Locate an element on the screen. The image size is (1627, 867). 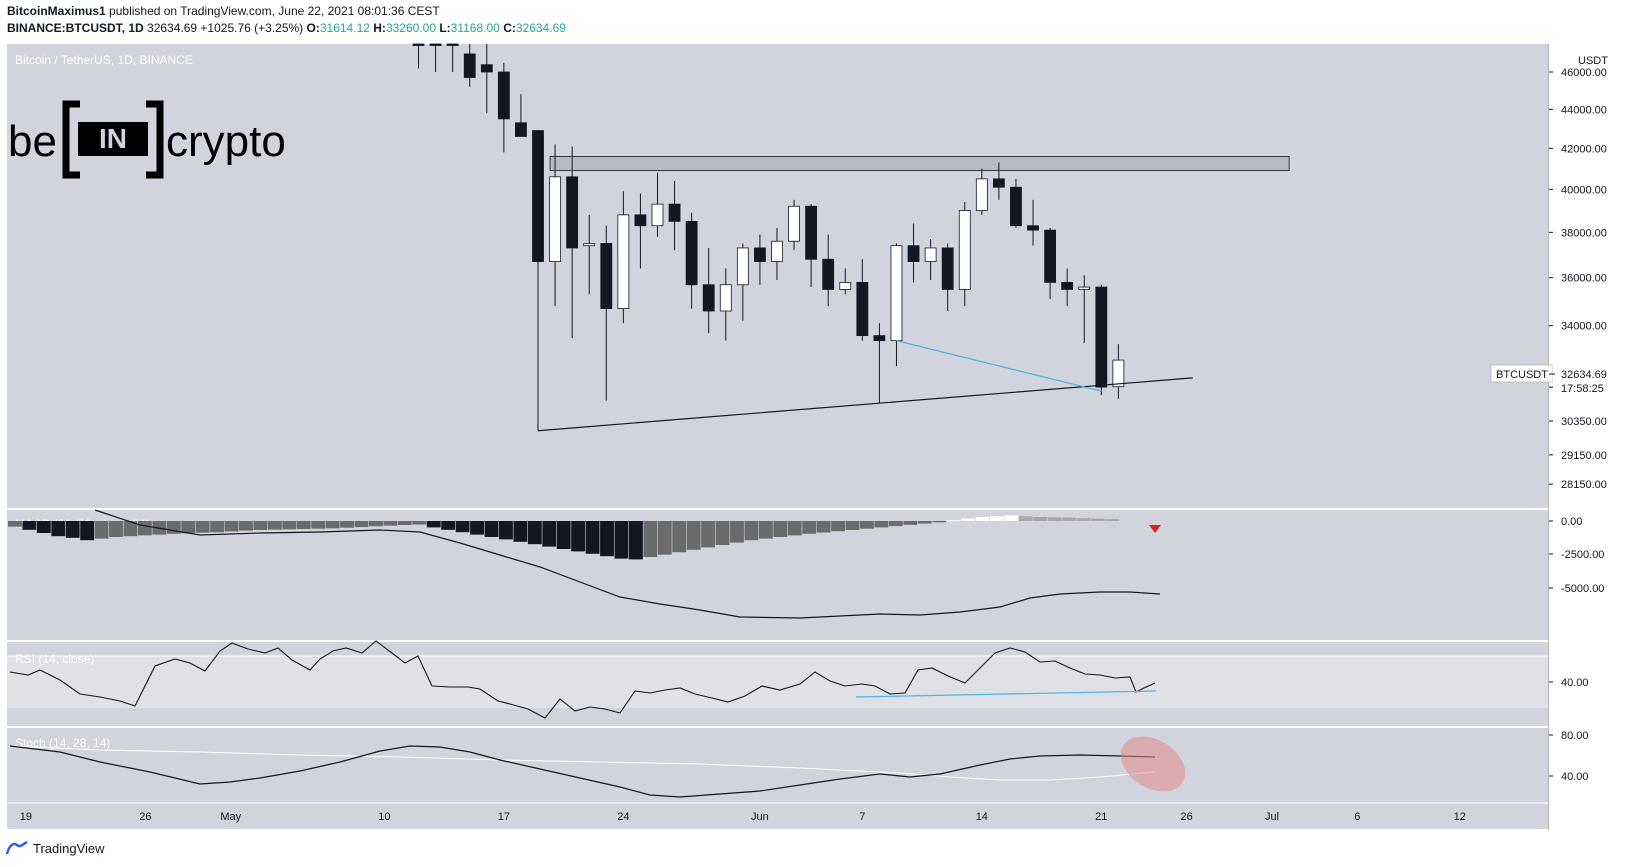
stoch-pane is located at coordinates (777, 765).